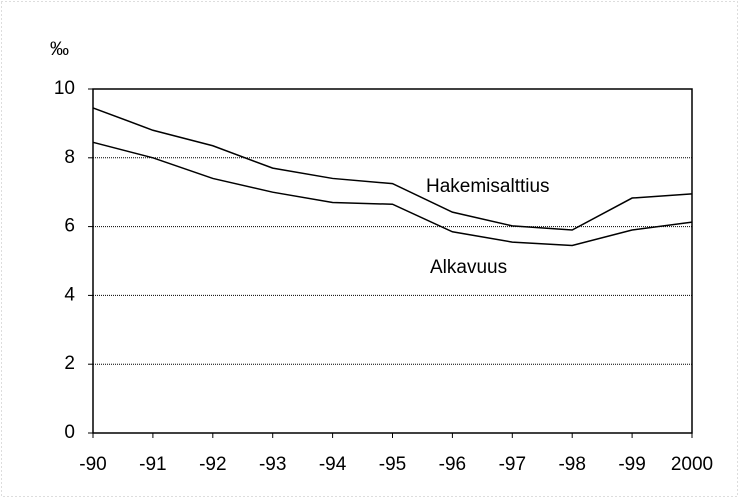 This screenshot has height=498, width=739. I want to click on y-tick-label: 10, so click(64, 88).